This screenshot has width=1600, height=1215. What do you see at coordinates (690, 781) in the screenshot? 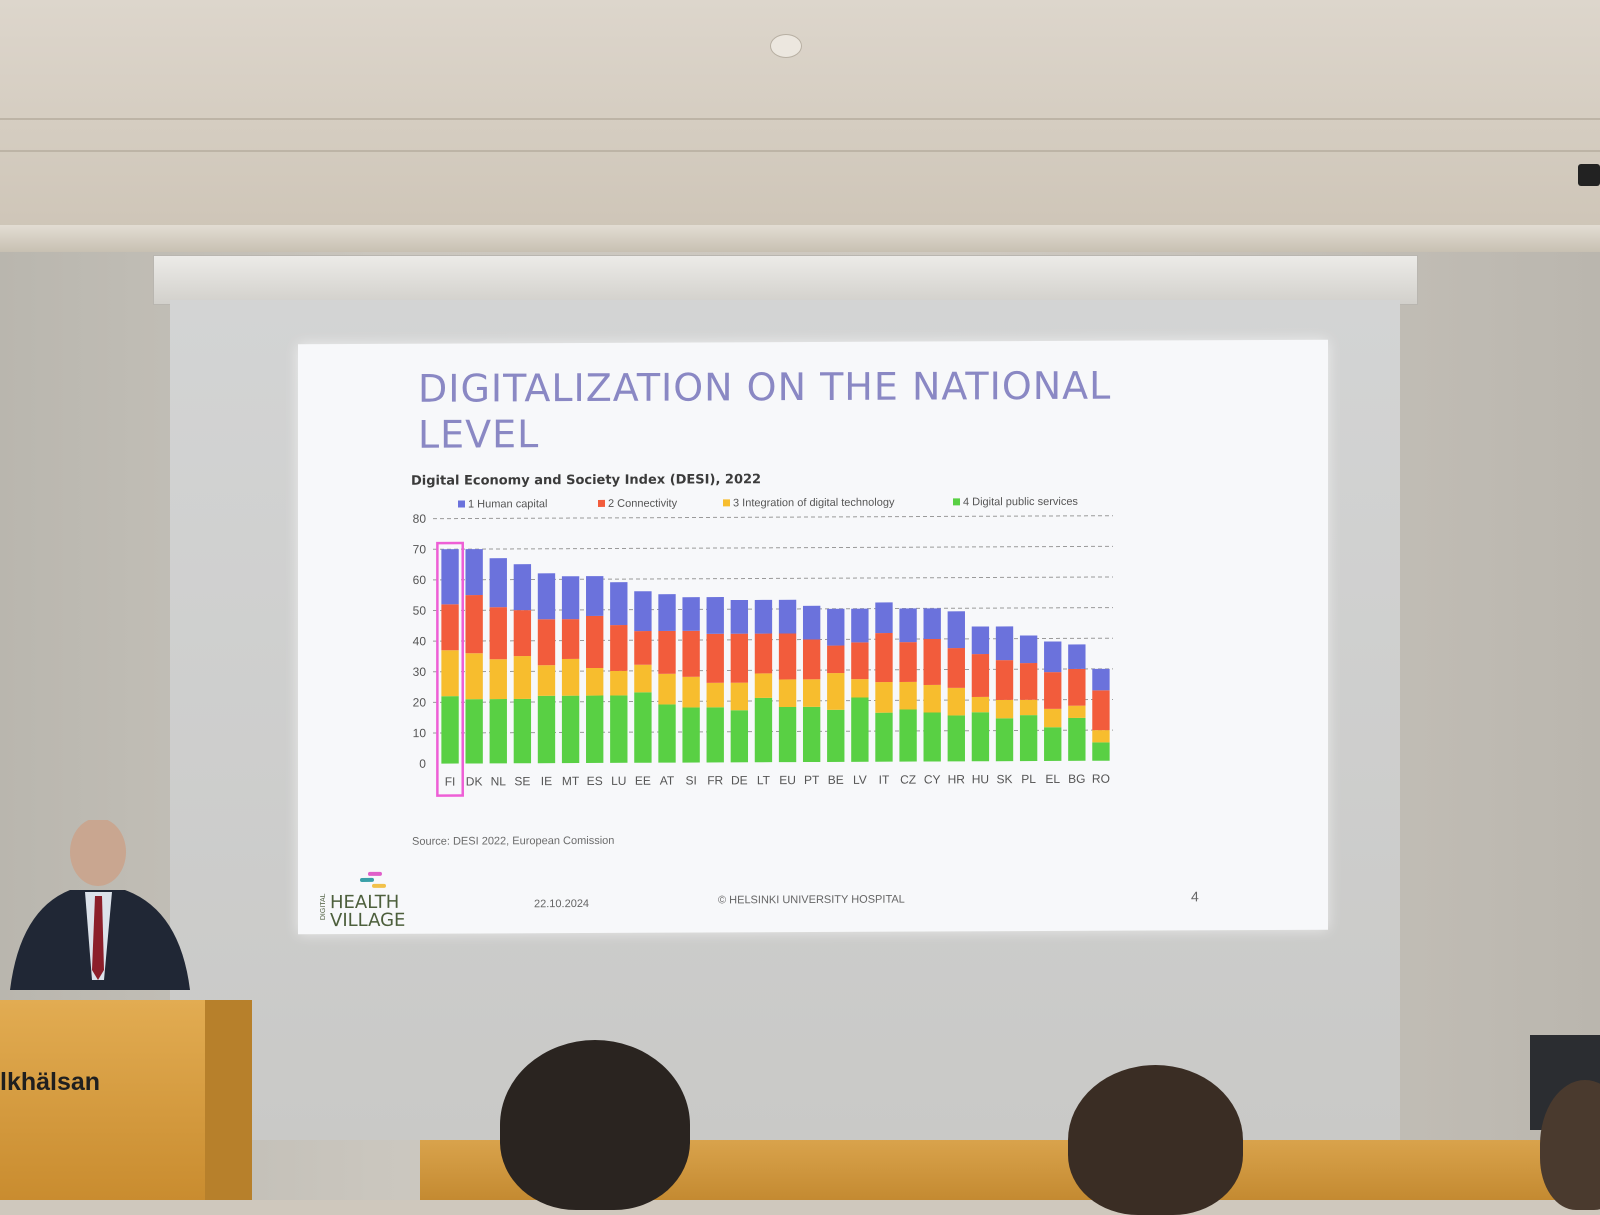
I see `x-tick-label: SI` at bounding box center [690, 781].